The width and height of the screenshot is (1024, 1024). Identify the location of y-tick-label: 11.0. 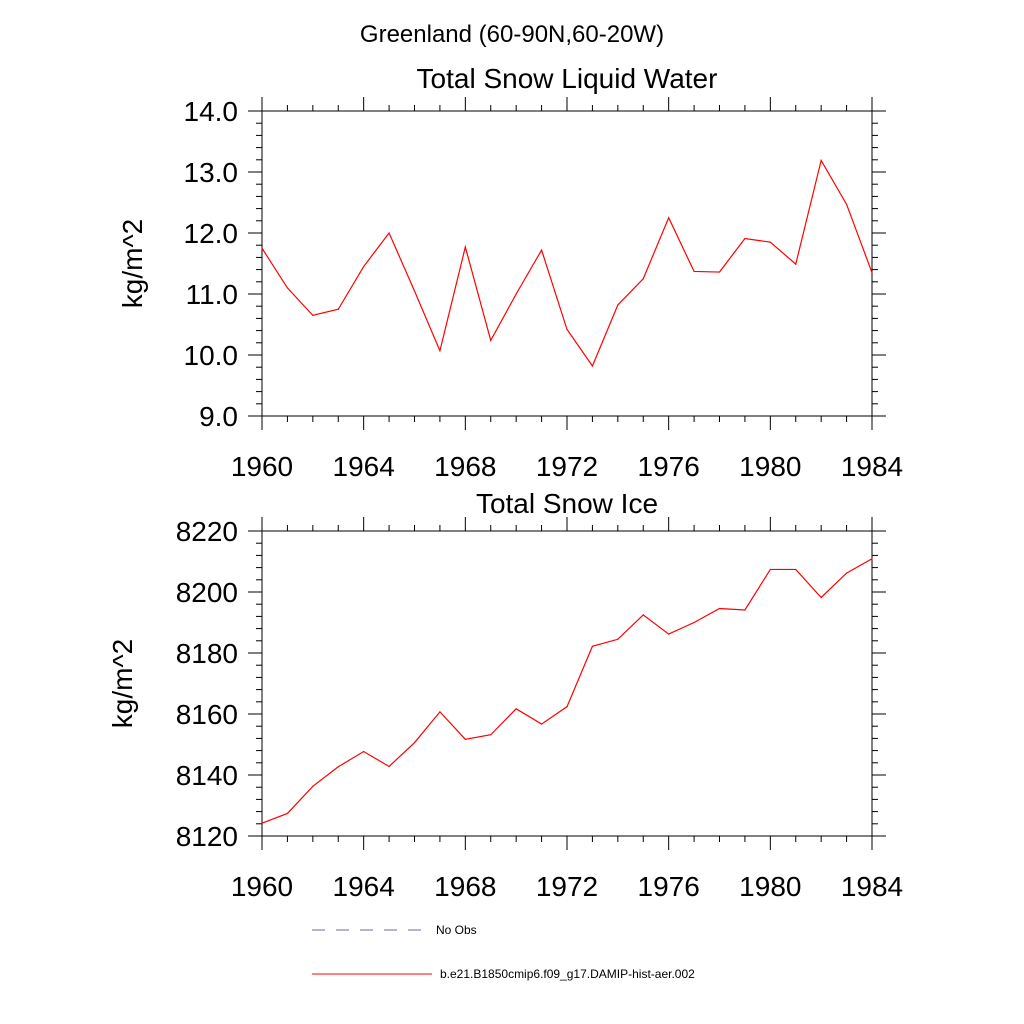
(212, 294).